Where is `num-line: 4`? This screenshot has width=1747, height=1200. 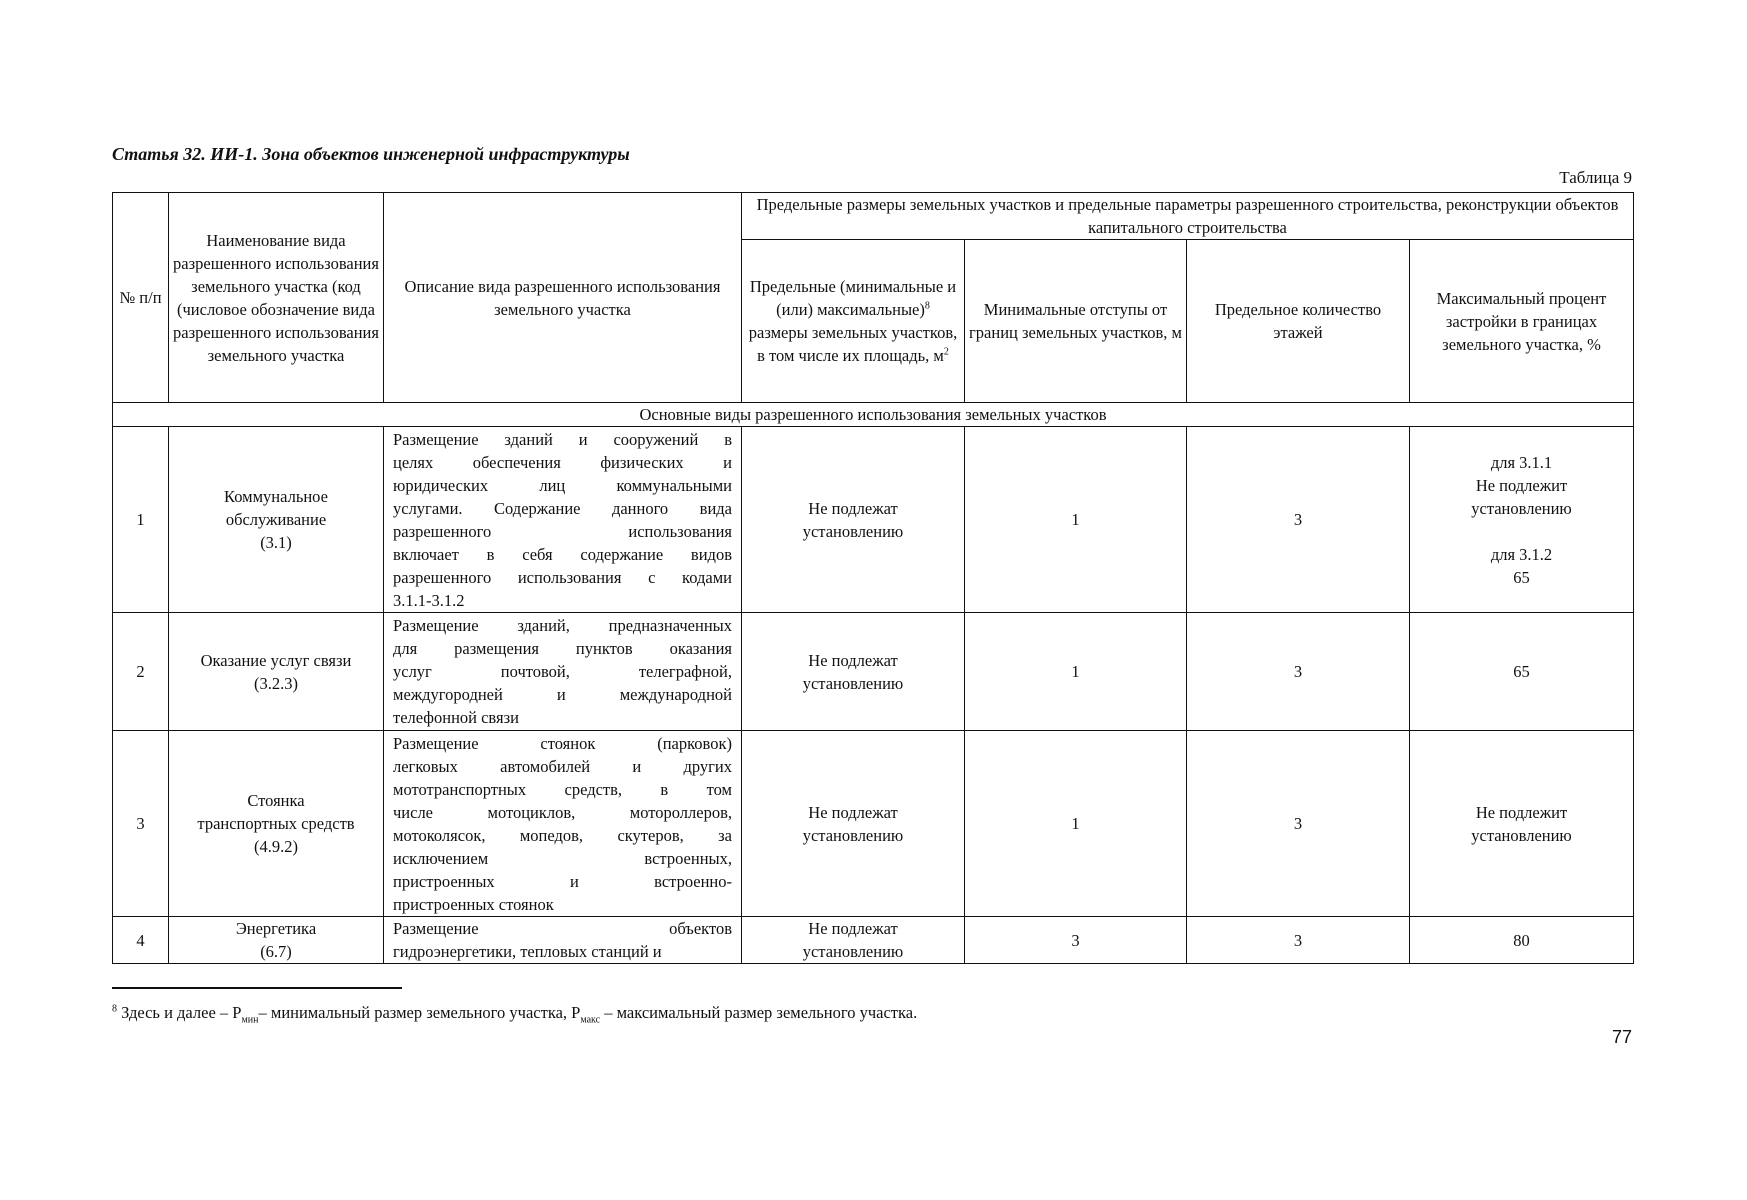 num-line: 4 is located at coordinates (140, 940).